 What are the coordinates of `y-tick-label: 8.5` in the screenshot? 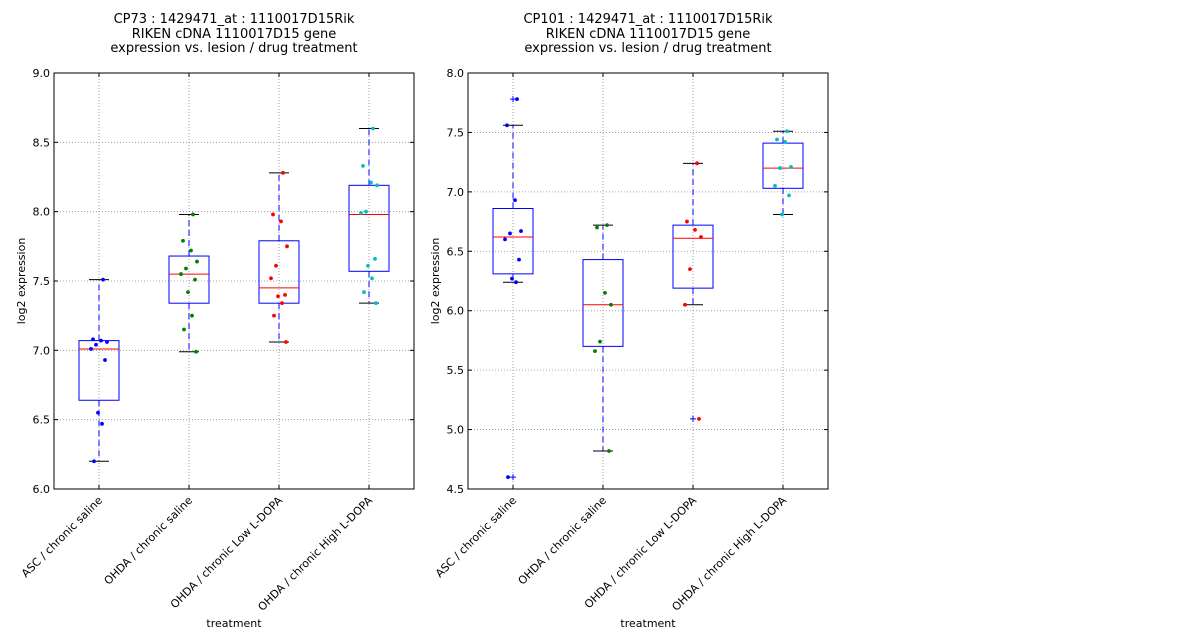 It's located at (42, 142).